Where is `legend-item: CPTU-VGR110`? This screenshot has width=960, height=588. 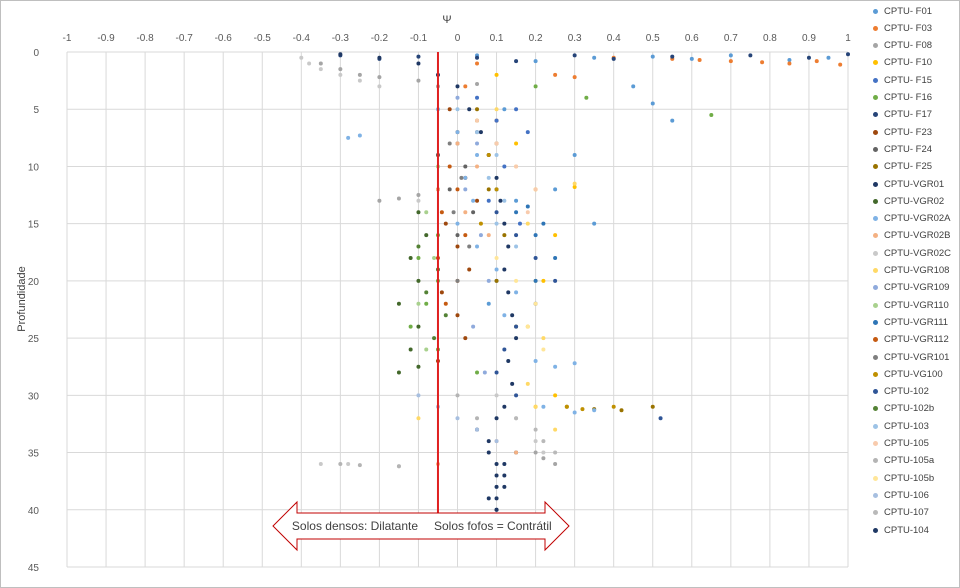 legend-item: CPTU-VGR110 is located at coordinates (911, 305).